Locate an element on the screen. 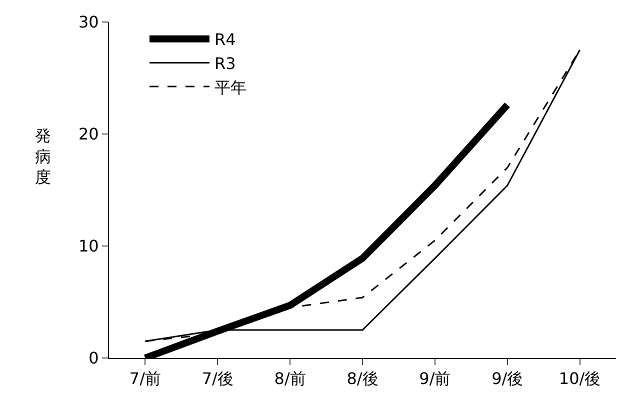 This screenshot has width=638, height=408. y-axis-title: 発病度 is located at coordinates (43, 156).